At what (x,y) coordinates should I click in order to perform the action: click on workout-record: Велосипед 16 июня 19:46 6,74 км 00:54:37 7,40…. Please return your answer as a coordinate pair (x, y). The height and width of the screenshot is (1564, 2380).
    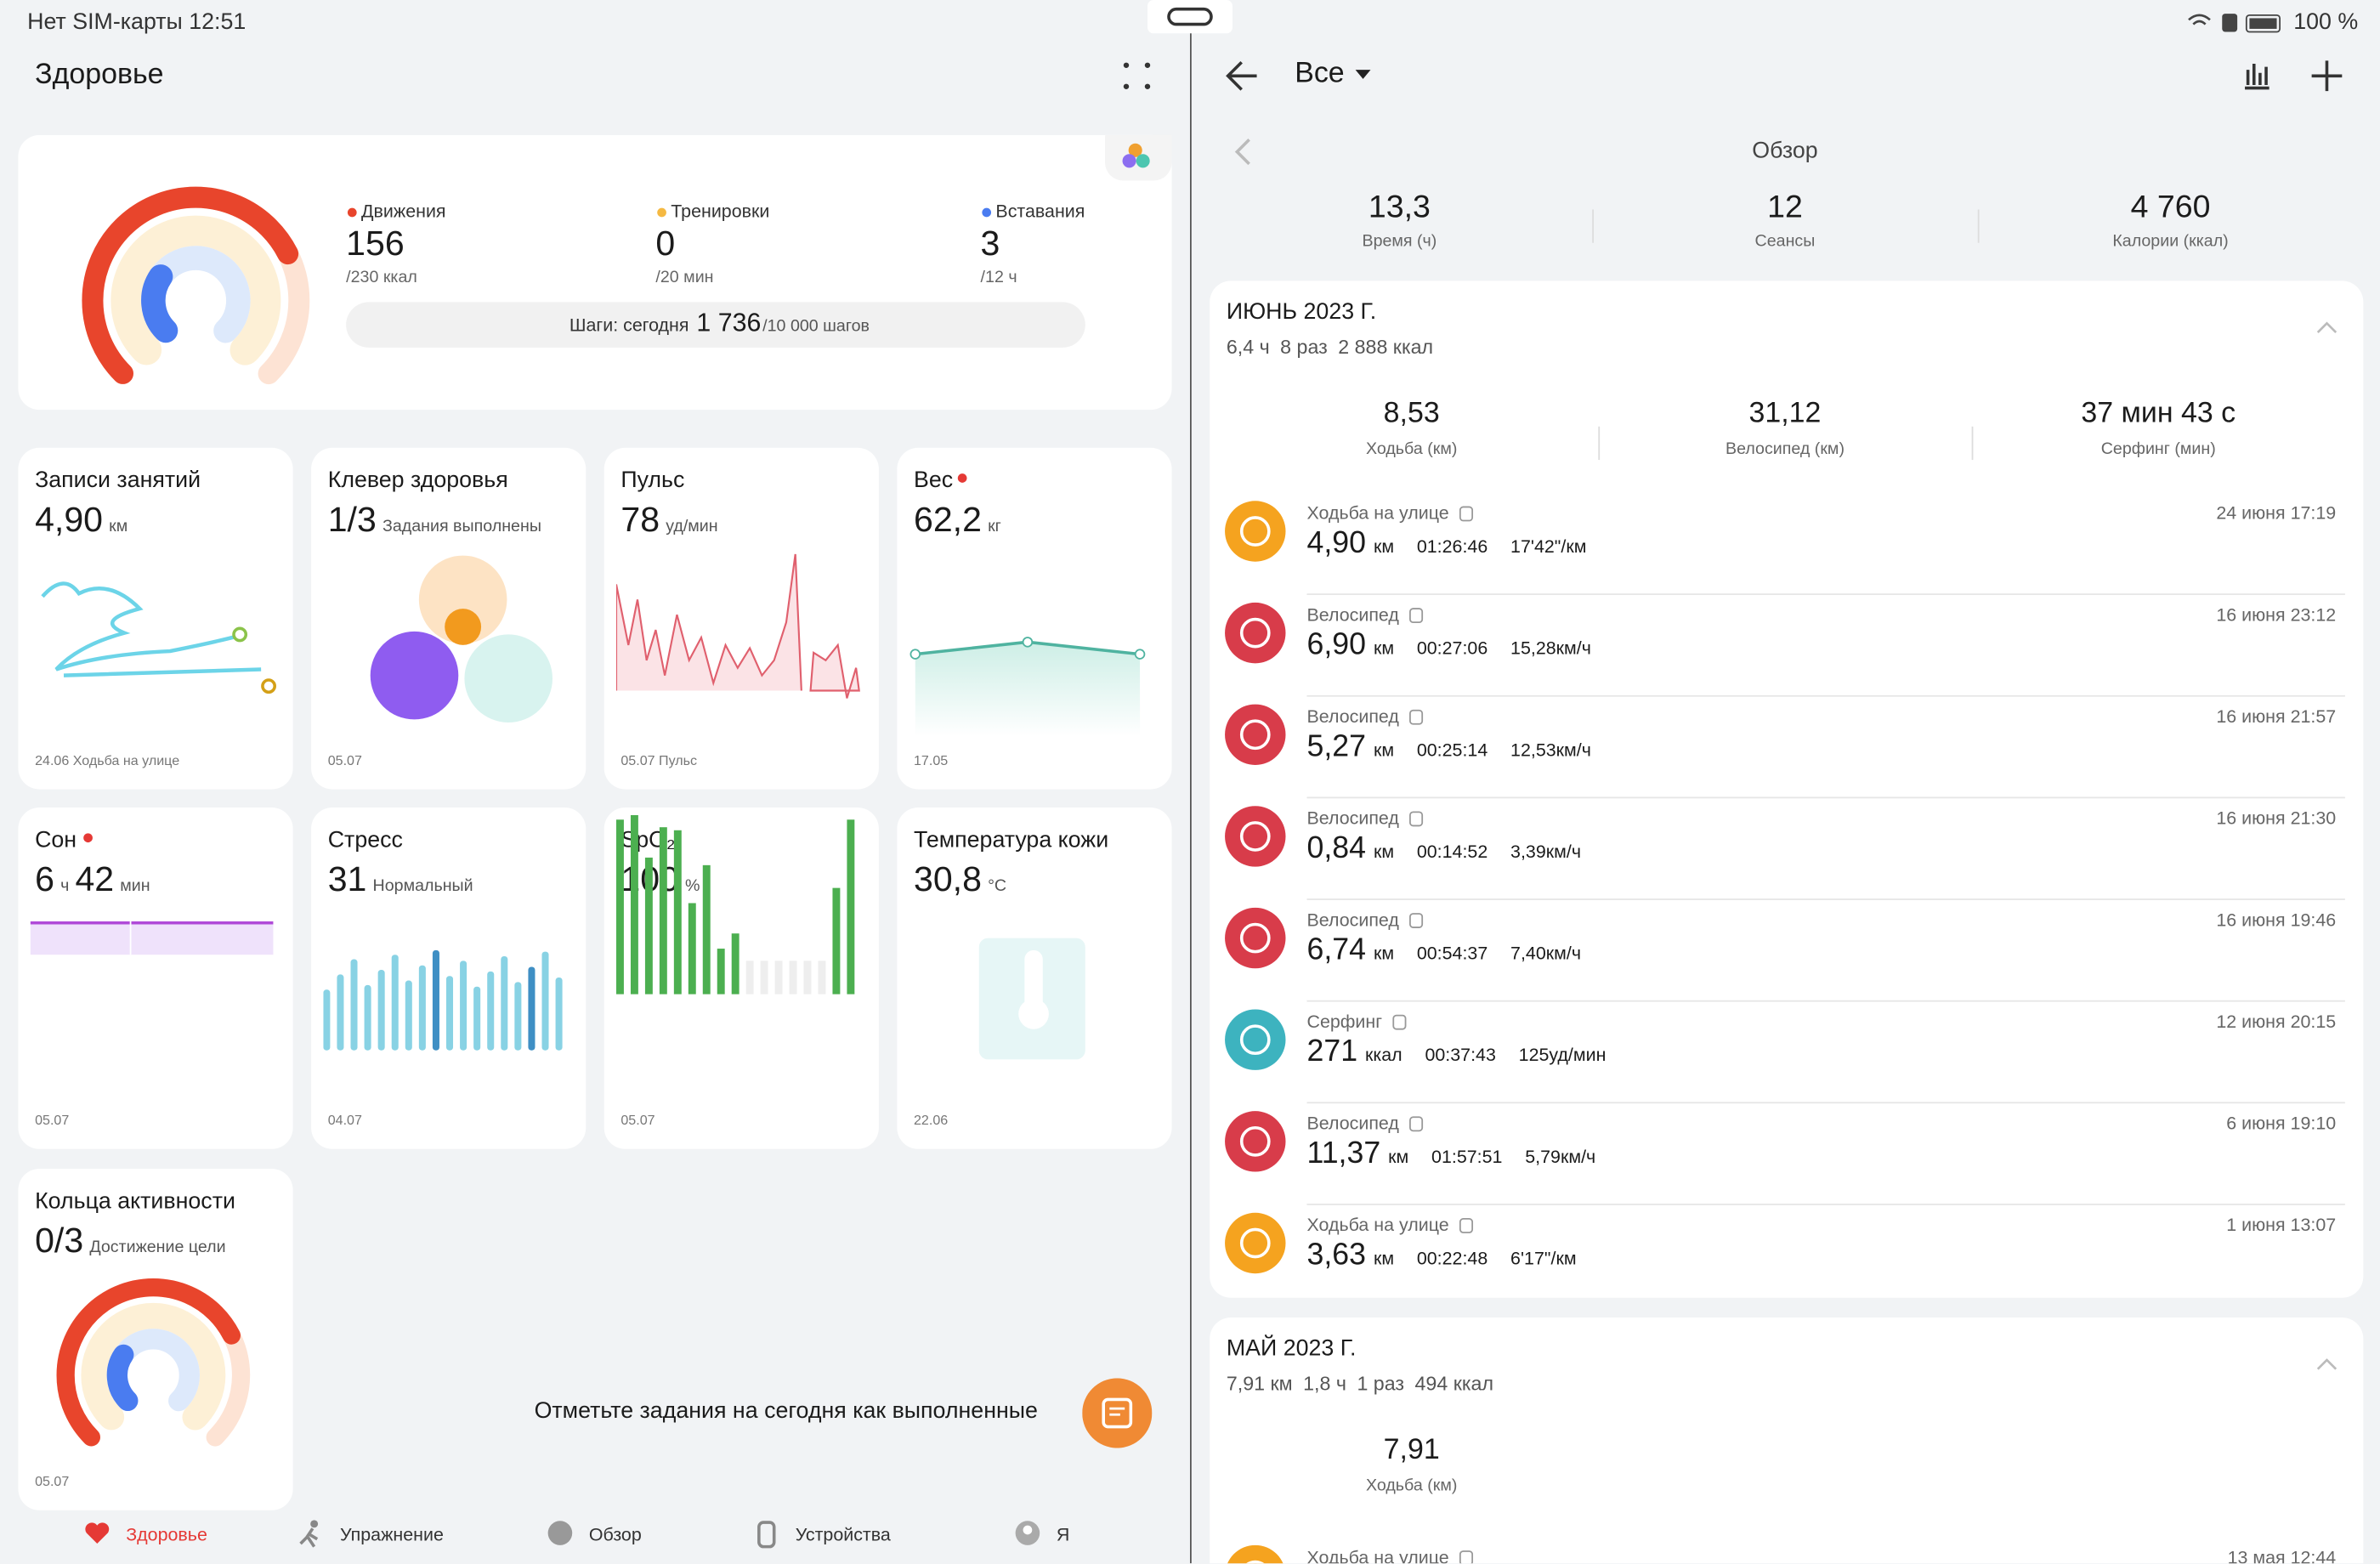
    Looking at the image, I should click on (1787, 951).